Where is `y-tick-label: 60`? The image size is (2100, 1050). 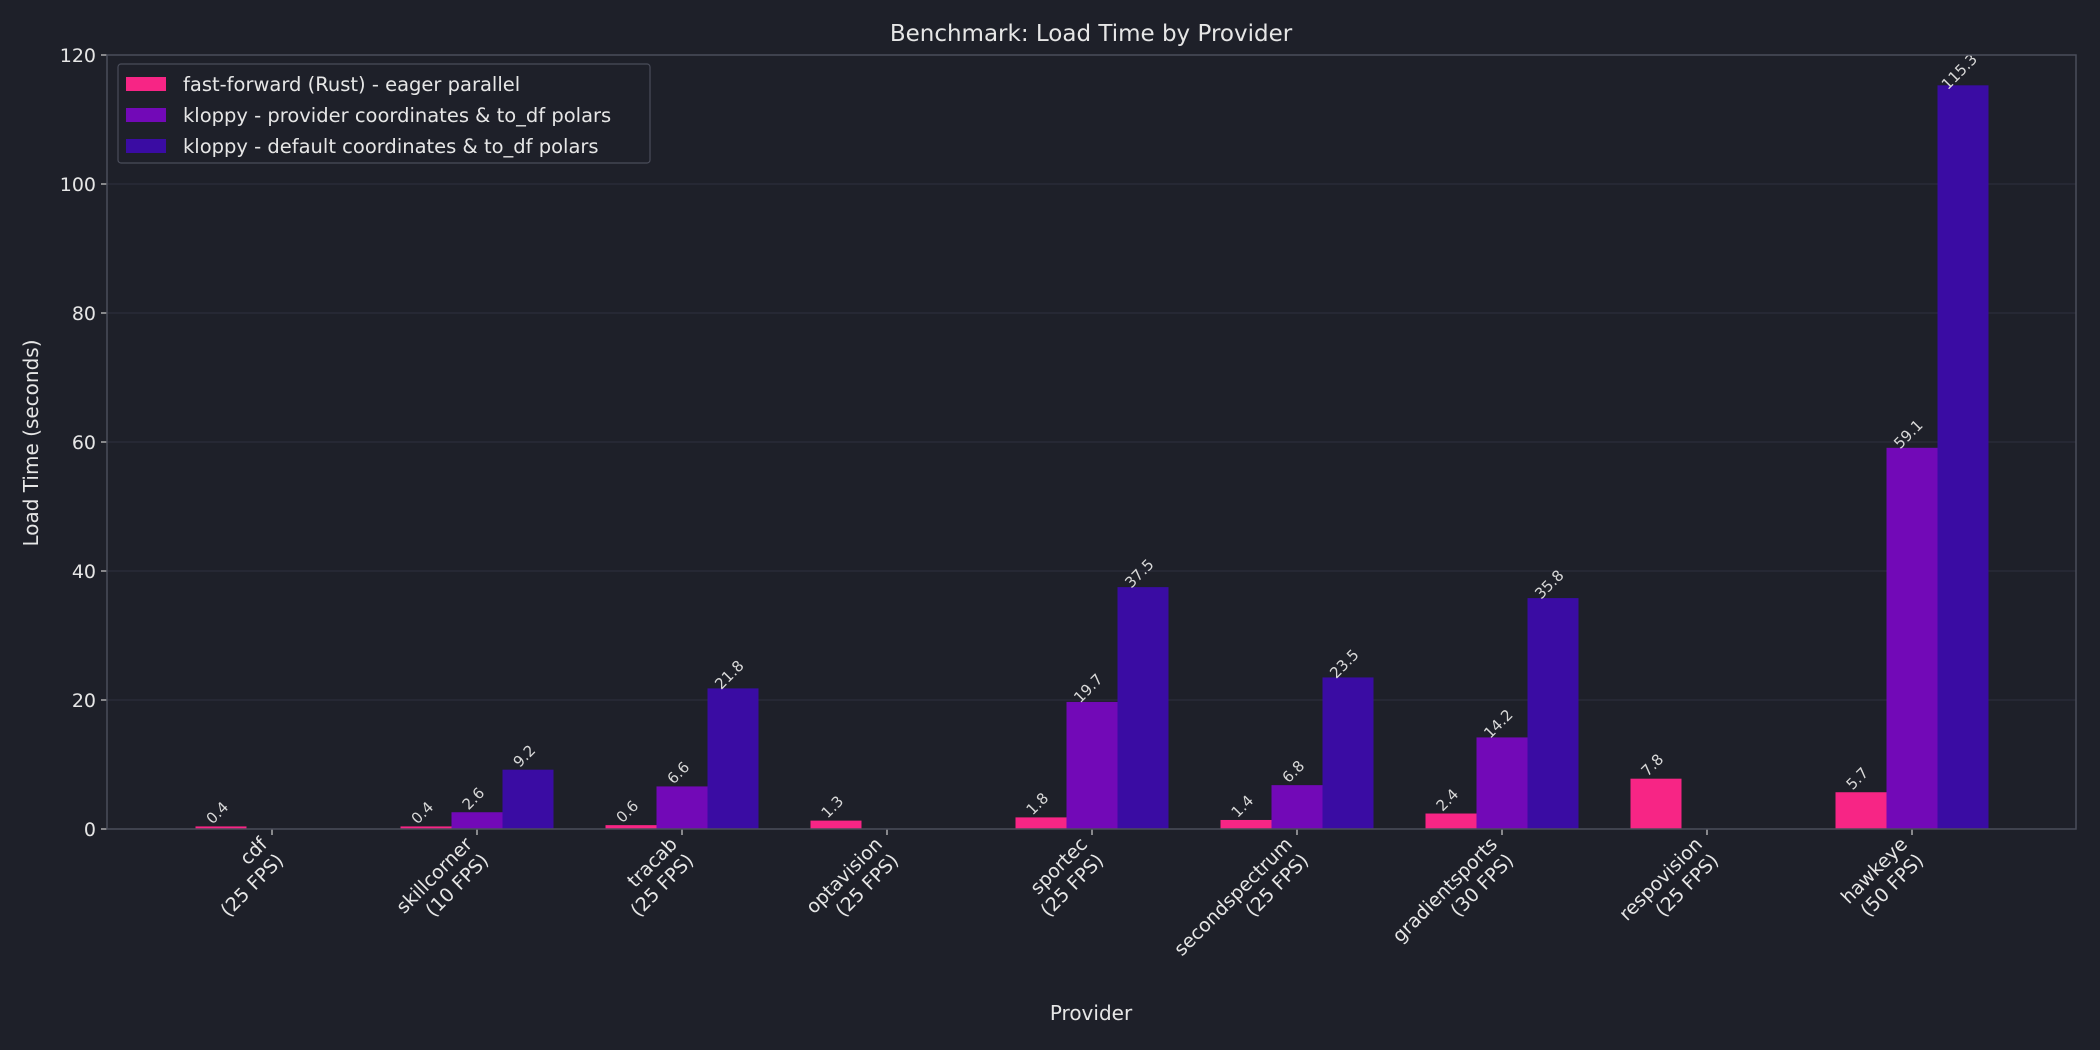
y-tick-label: 60 is located at coordinates (84, 443).